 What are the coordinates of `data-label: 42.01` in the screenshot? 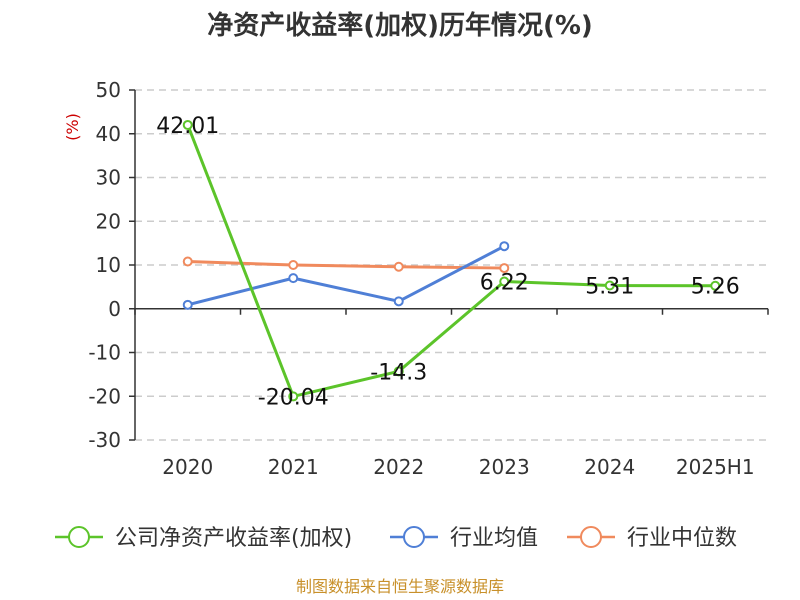 It's located at (187, 126).